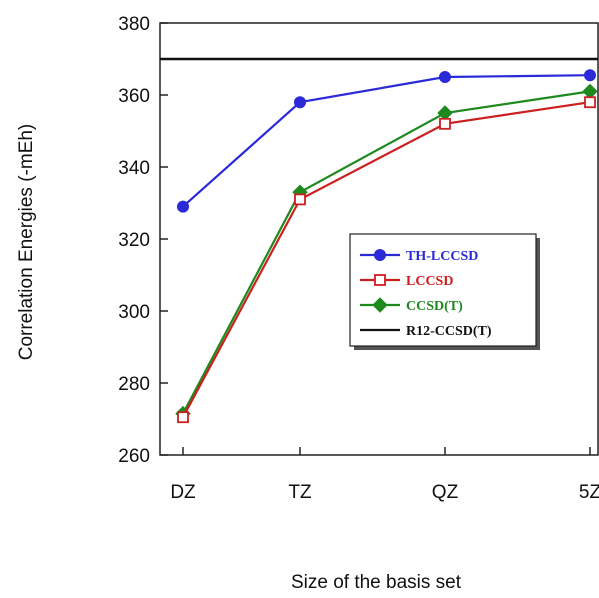 The height and width of the screenshot is (598, 599). What do you see at coordinates (26, 242) in the screenshot?
I see `y-axis-title: Correlation Energies (-mEh)` at bounding box center [26, 242].